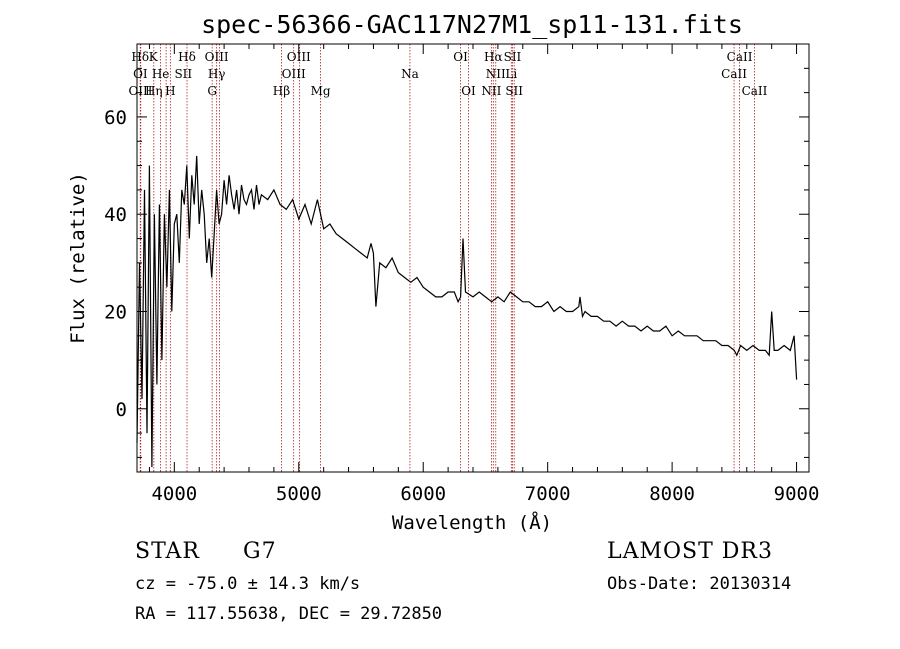 The height and width of the screenshot is (649, 900). Describe the element at coordinates (468, 91) in the screenshot. I see `marker-label-24: OI` at that location.